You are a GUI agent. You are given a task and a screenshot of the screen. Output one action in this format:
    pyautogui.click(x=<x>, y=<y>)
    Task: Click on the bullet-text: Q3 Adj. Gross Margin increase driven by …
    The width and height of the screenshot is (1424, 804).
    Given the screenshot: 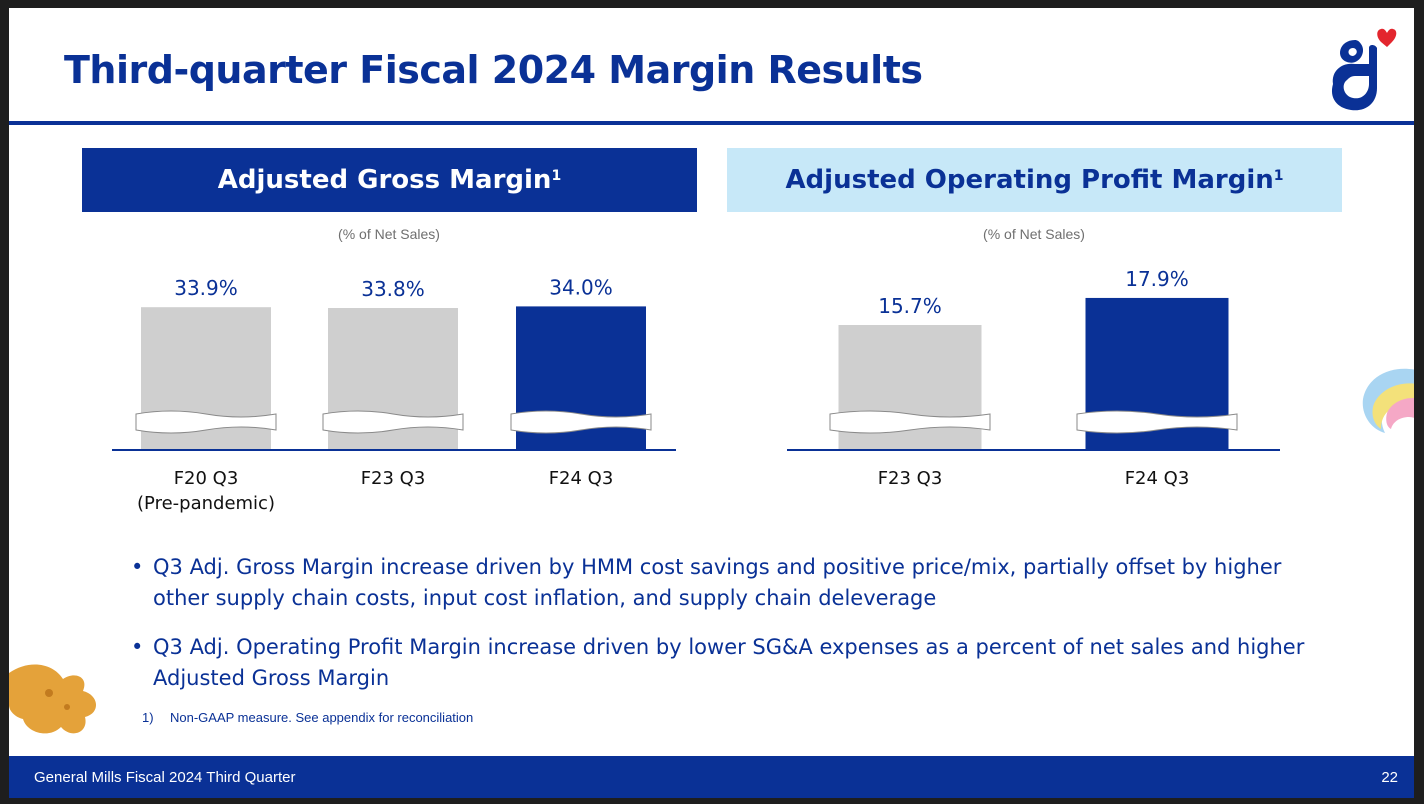 What is the action you would take?
    pyautogui.click(x=717, y=582)
    